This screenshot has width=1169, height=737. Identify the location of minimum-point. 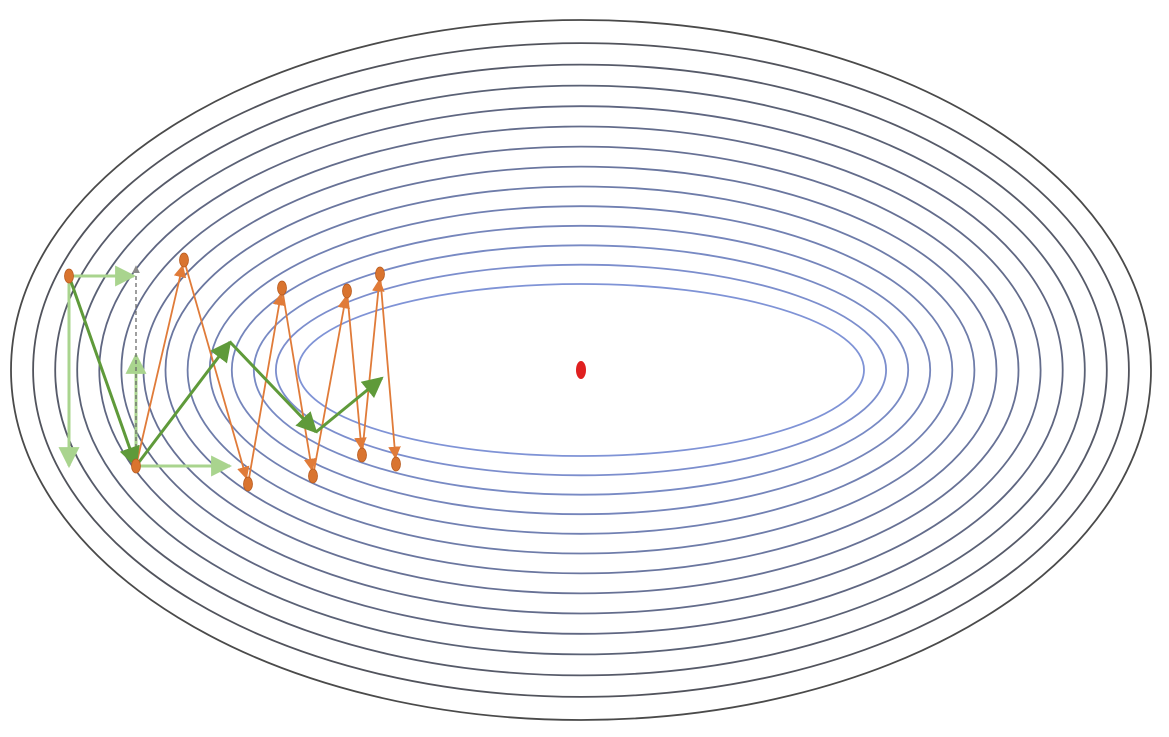
(581, 370).